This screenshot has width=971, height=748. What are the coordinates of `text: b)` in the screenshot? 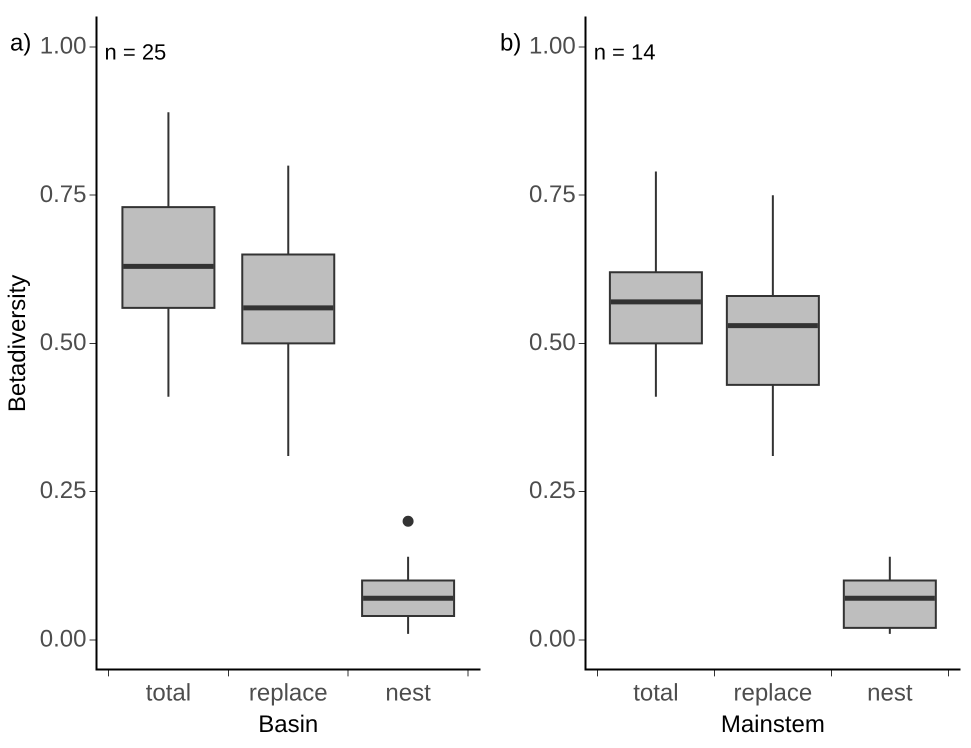 It's located at (511, 43).